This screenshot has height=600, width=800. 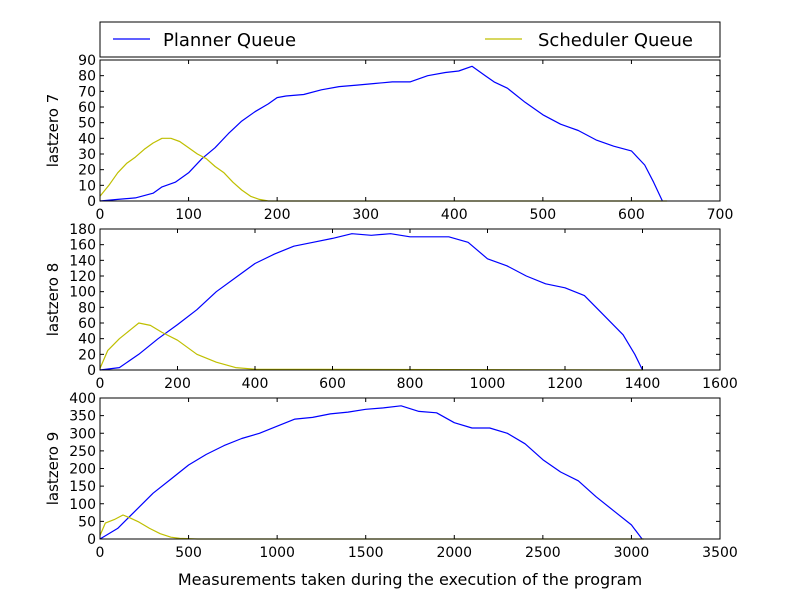 What do you see at coordinates (82, 434) in the screenshot?
I see `y-tick-label: 300` at bounding box center [82, 434].